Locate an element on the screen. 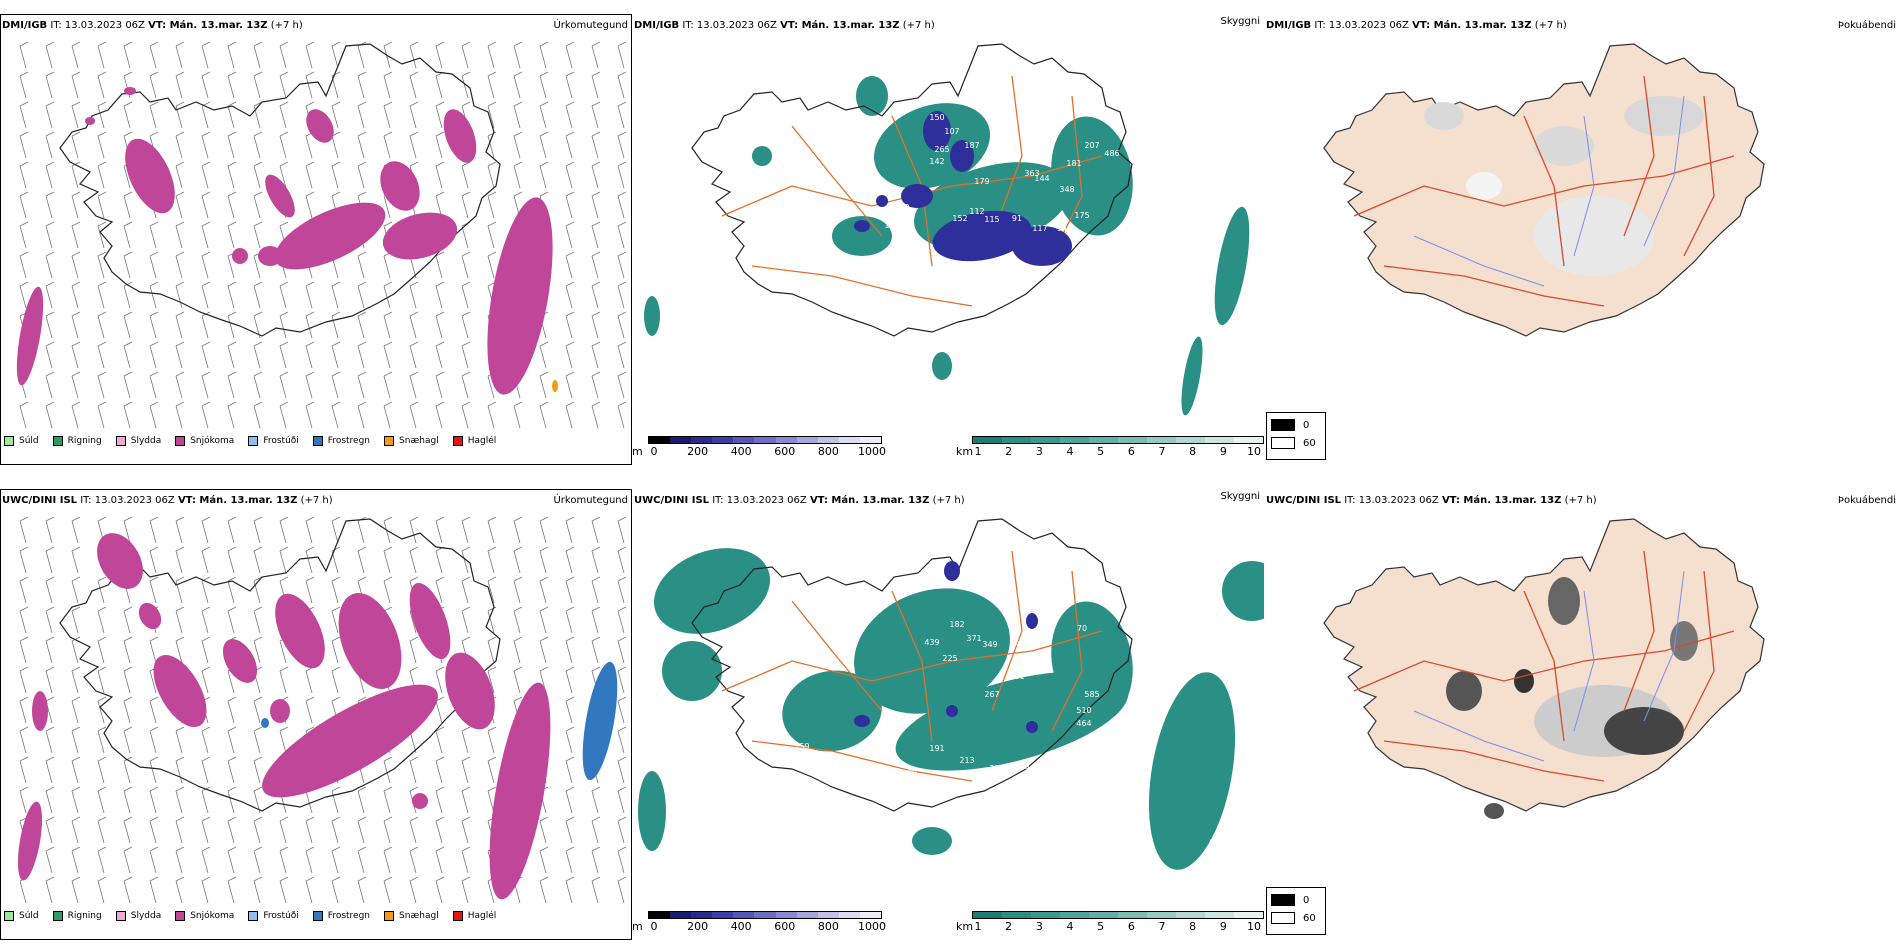 The height and width of the screenshot is (950, 1900). fog-legend-label: 0 is located at coordinates (1306, 900).